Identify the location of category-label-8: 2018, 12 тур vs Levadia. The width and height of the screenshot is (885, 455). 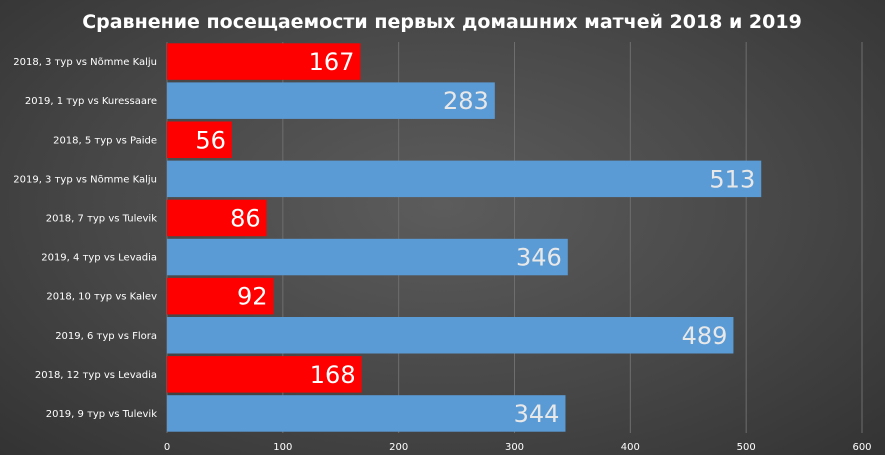
(96, 375).